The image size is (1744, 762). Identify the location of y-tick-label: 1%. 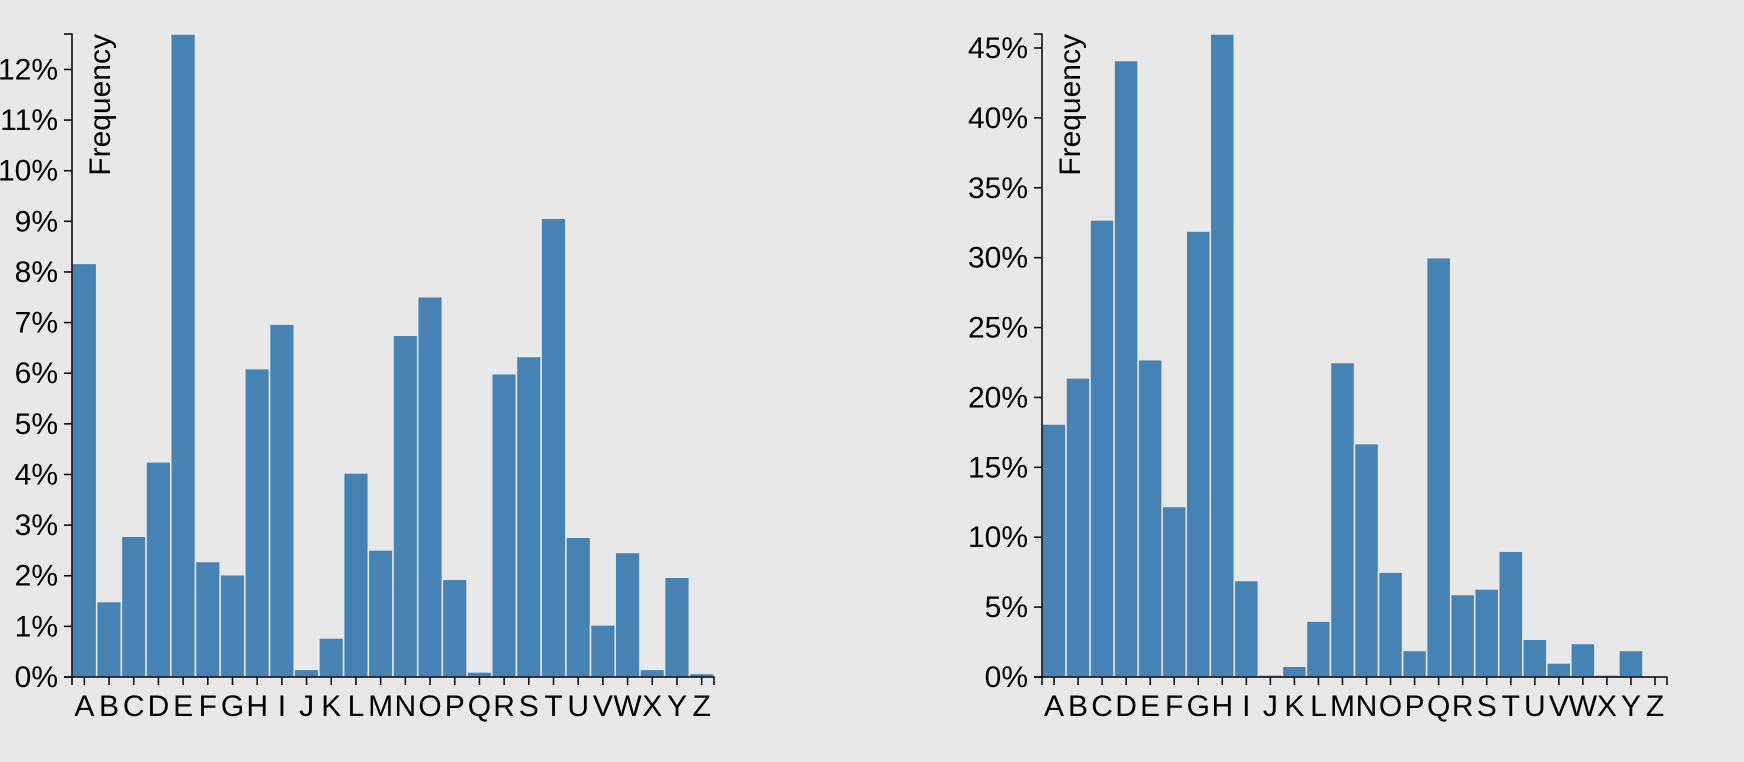
(36, 626).